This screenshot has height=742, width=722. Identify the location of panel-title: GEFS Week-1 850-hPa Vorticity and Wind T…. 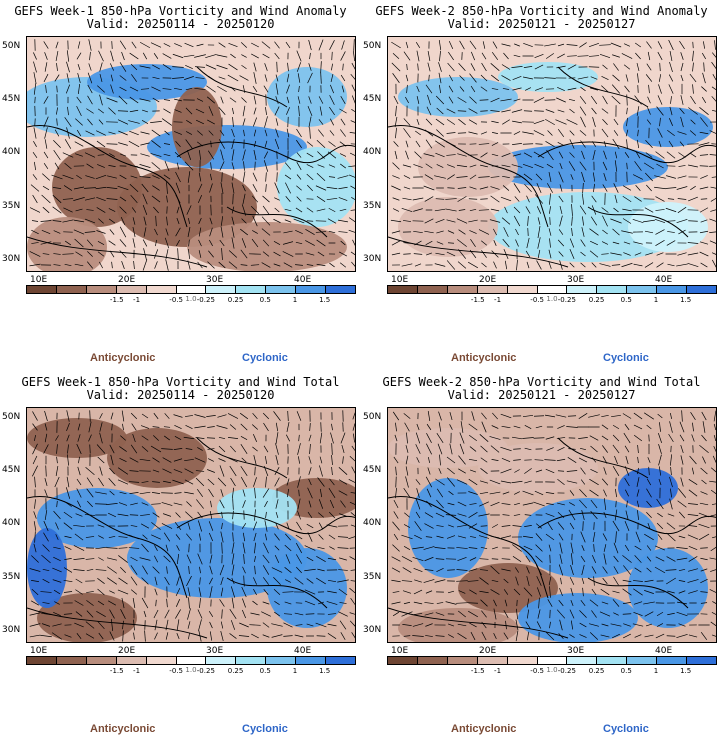
(180, 382).